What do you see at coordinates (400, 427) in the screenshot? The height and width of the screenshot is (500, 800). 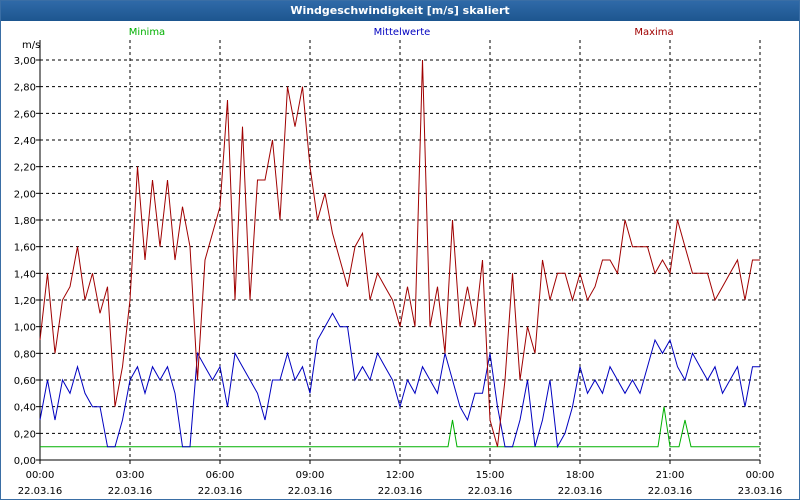 I see `series-minima-line` at bounding box center [400, 427].